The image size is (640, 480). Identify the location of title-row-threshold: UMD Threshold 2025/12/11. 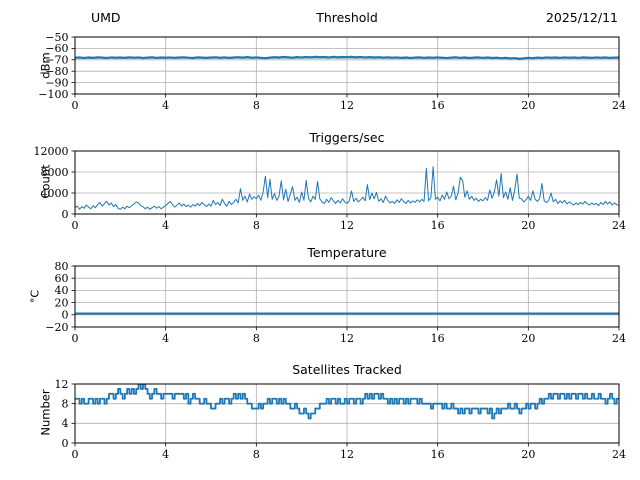
(347, 17).